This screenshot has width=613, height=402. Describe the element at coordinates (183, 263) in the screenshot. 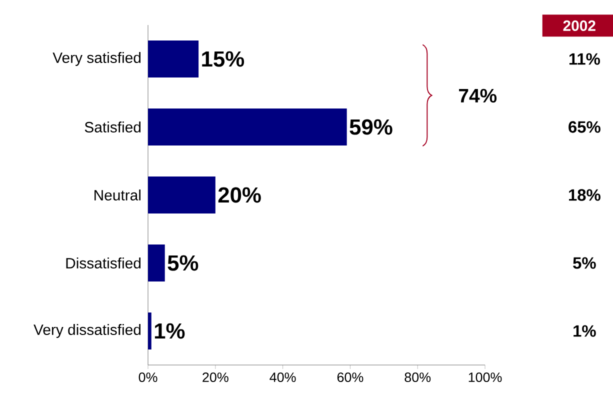

I see `data-label: 5%` at that location.